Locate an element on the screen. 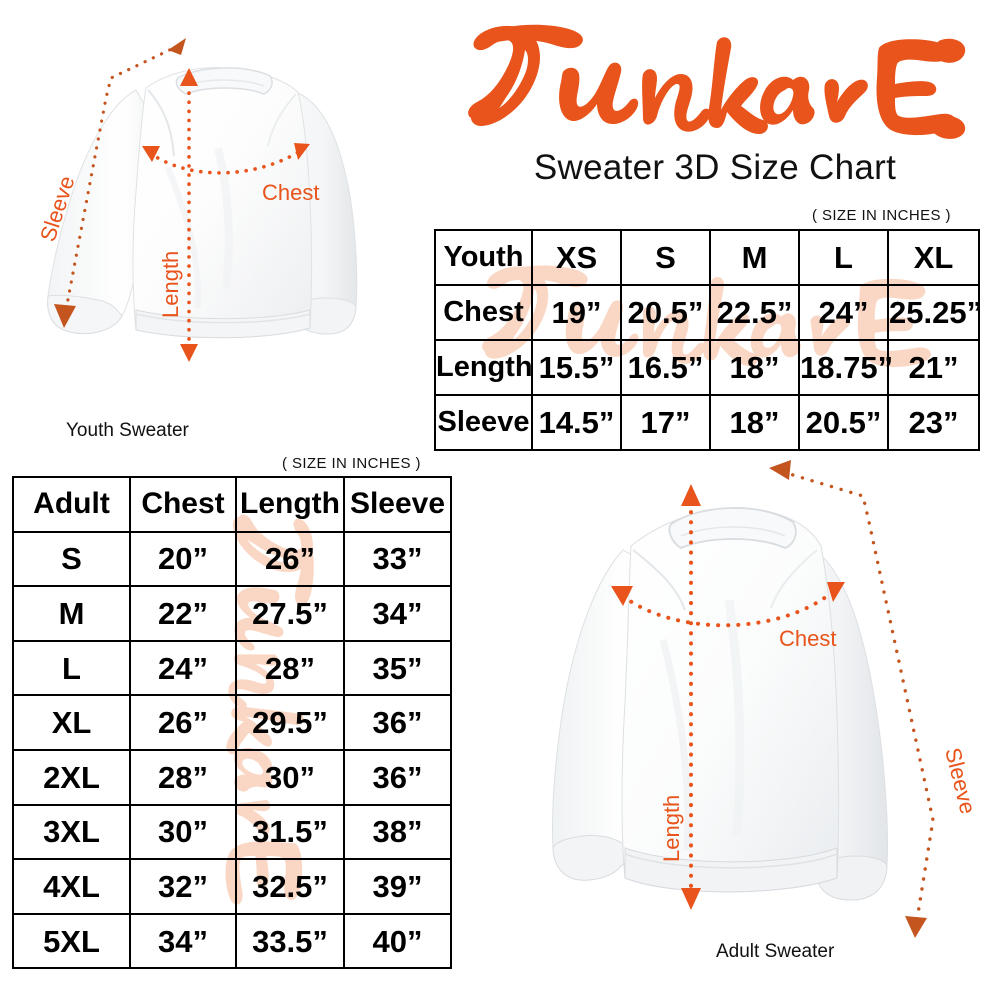  adult-header-sleeve: Sleeve is located at coordinates (397, 504).